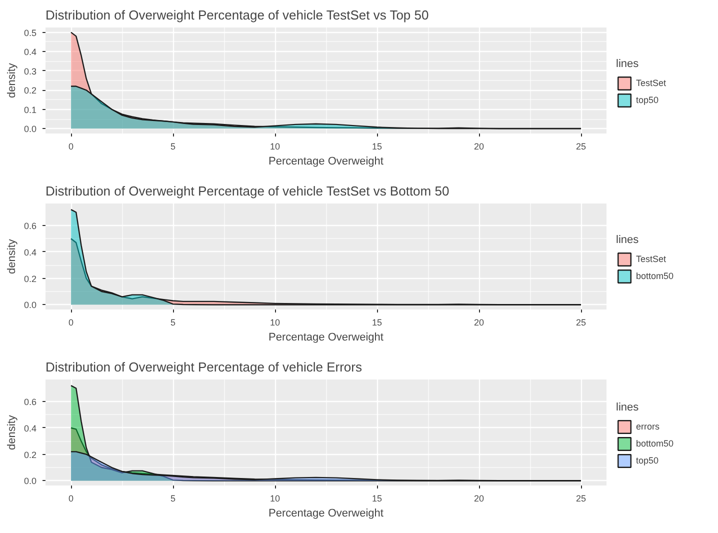  Describe the element at coordinates (30, 109) in the screenshot. I see `y-tick-label: 0.1` at that location.